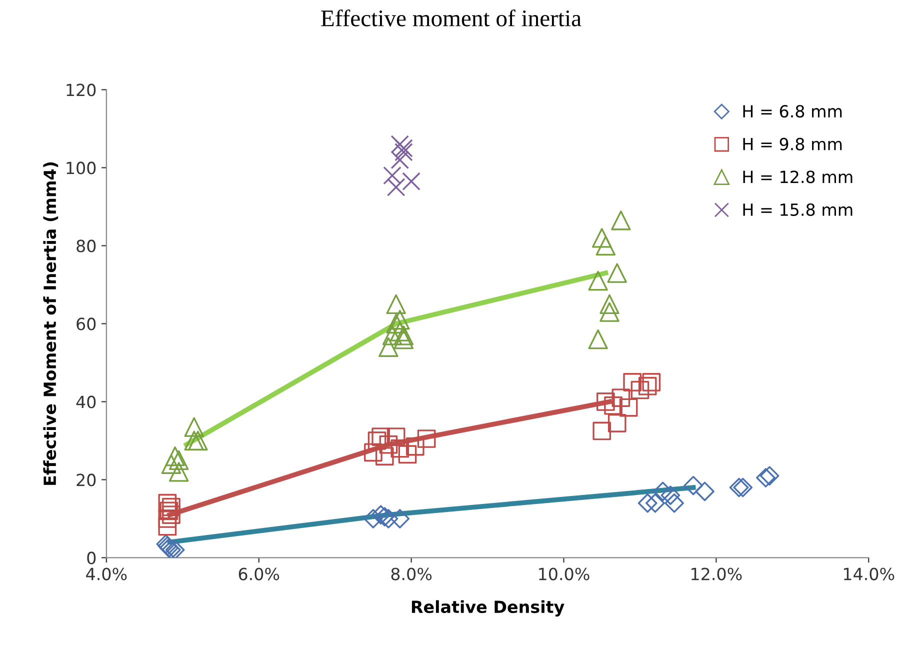  What do you see at coordinates (451, 18) in the screenshot?
I see `chart-title: Effective moment of inertia` at bounding box center [451, 18].